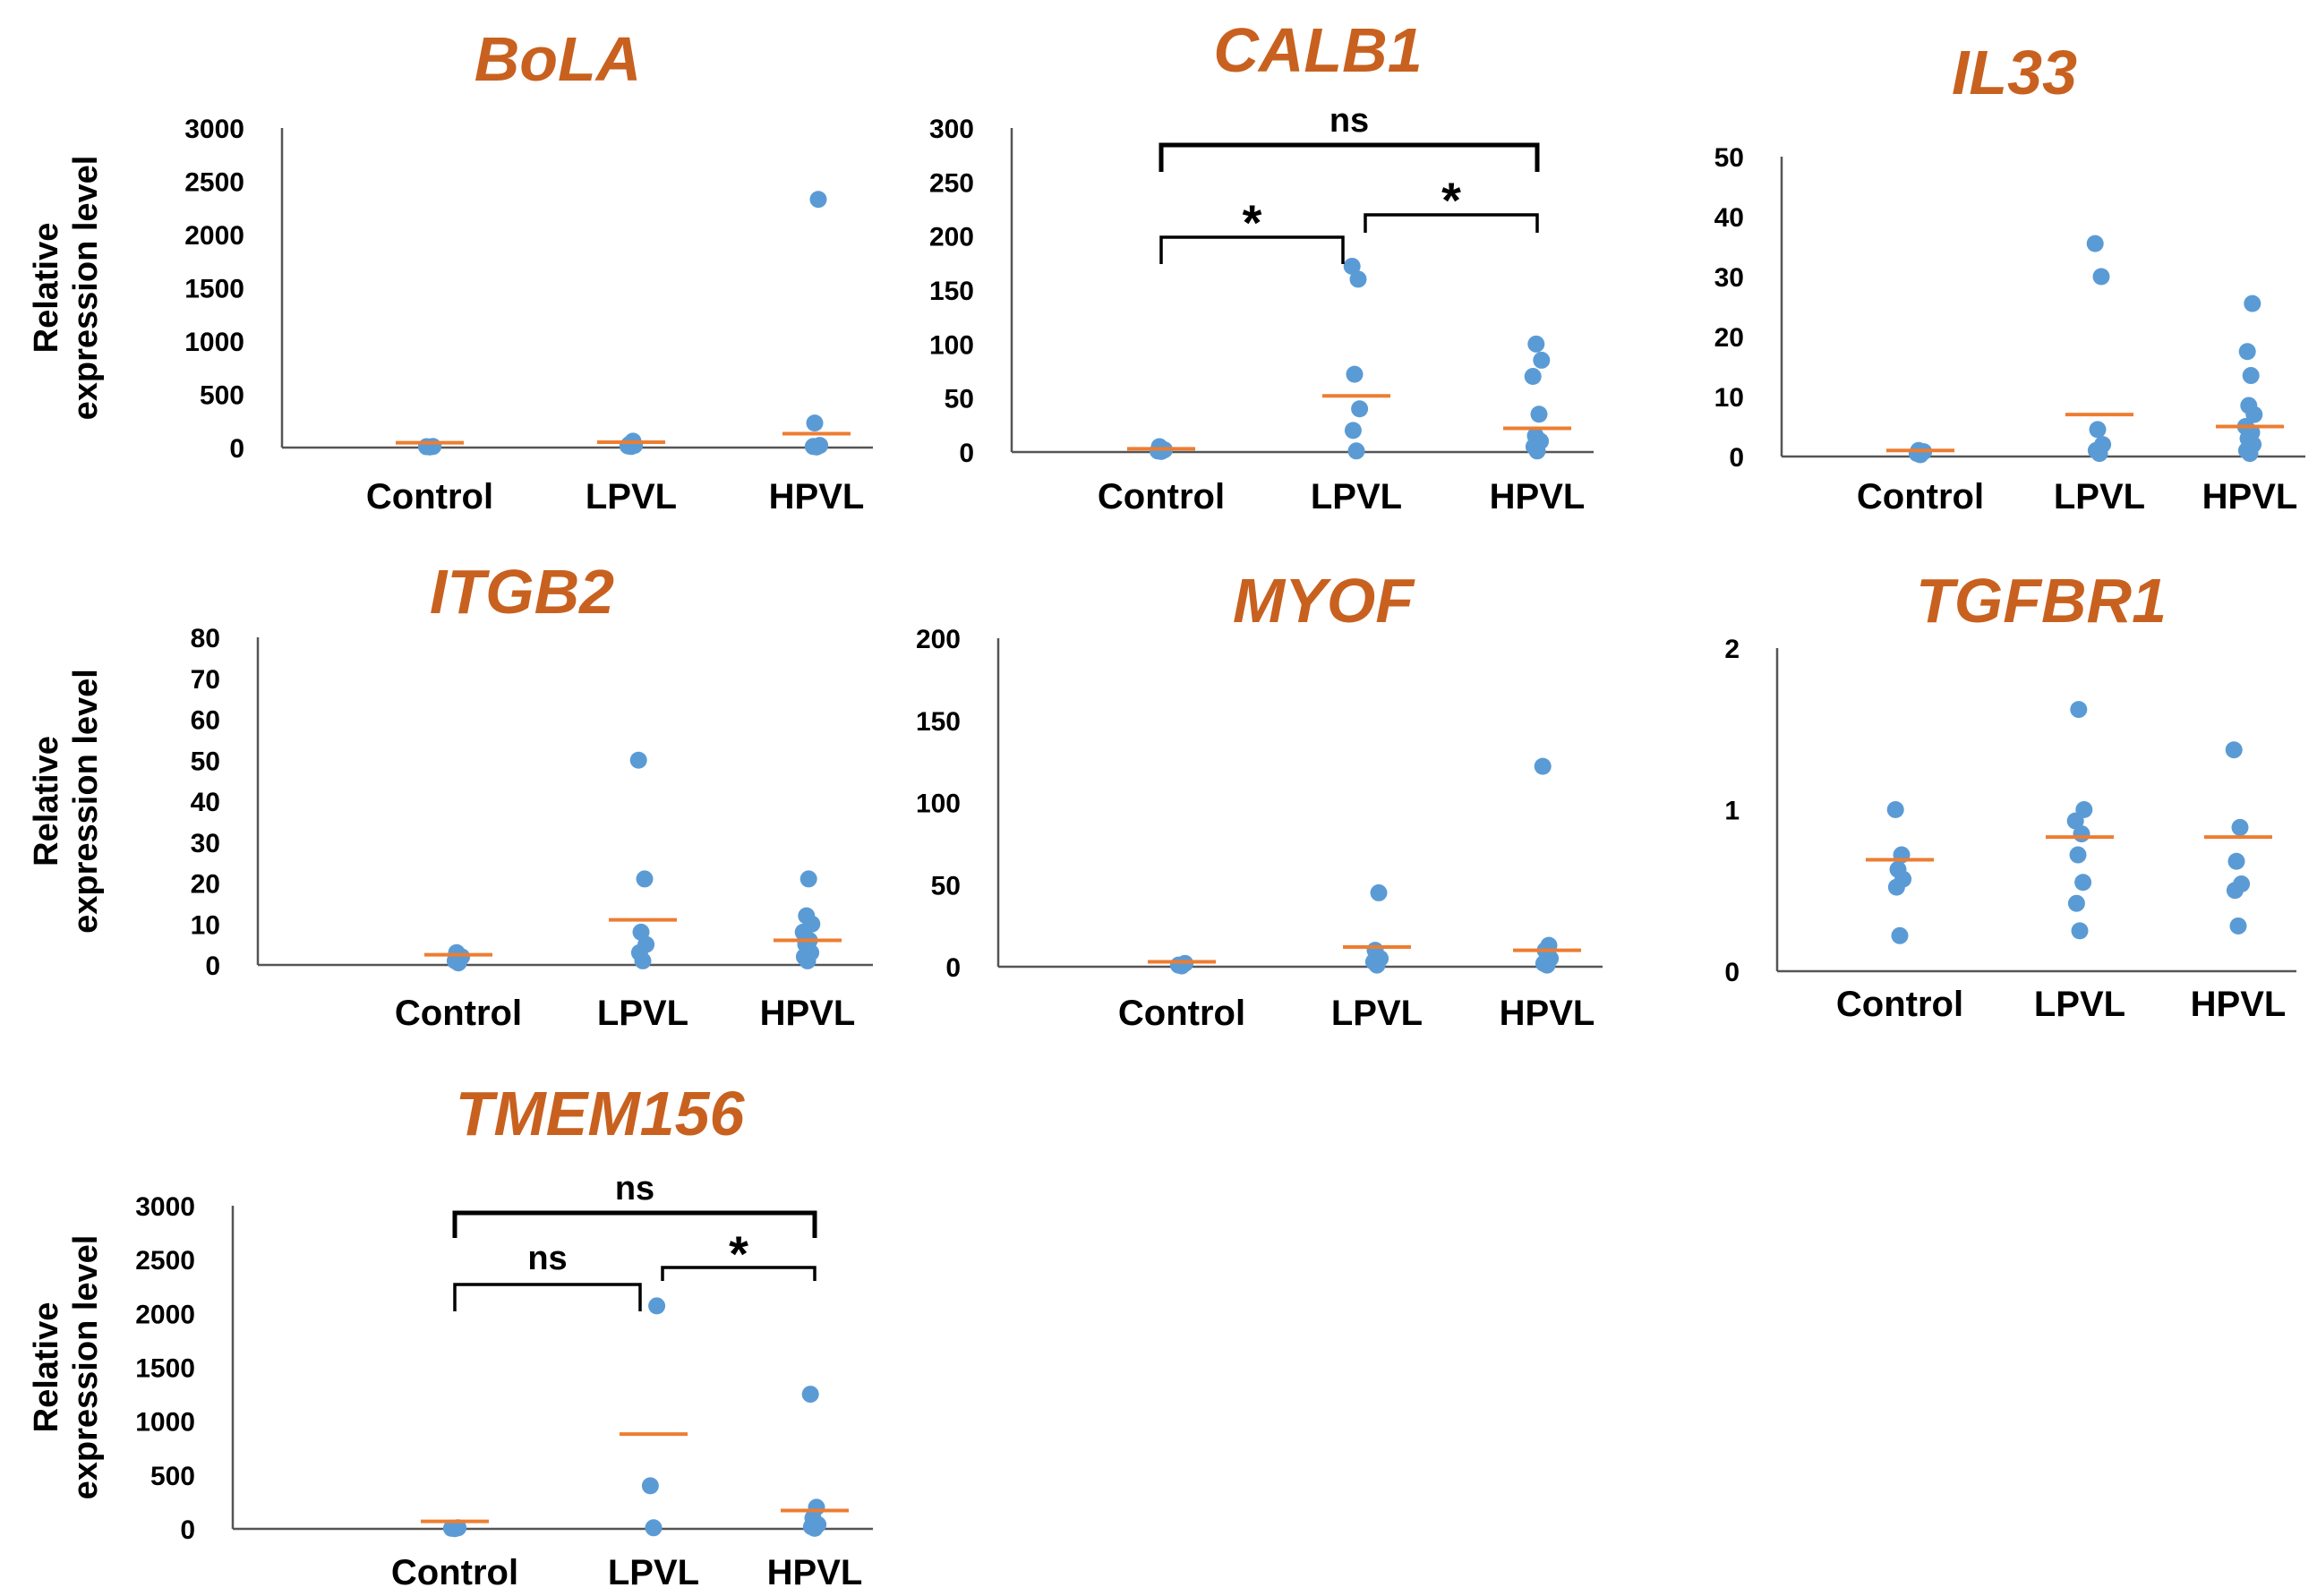 The height and width of the screenshot is (1596, 2317). Describe the element at coordinates (2009, 277) in the screenshot. I see `chart-il33: IL33 0 10 20 30 40 50 Control LPVL HPVL` at that location.